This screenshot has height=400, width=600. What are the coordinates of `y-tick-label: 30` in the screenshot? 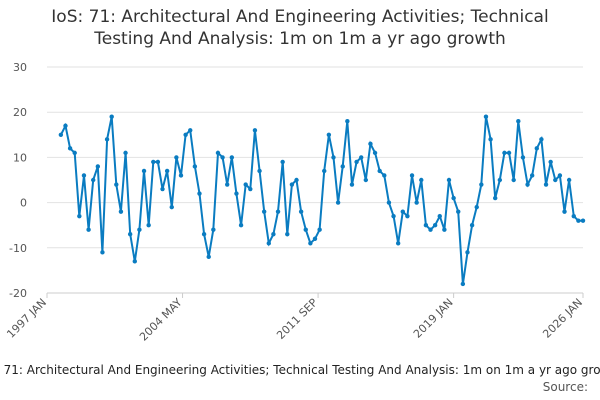 It's located at (20, 67).